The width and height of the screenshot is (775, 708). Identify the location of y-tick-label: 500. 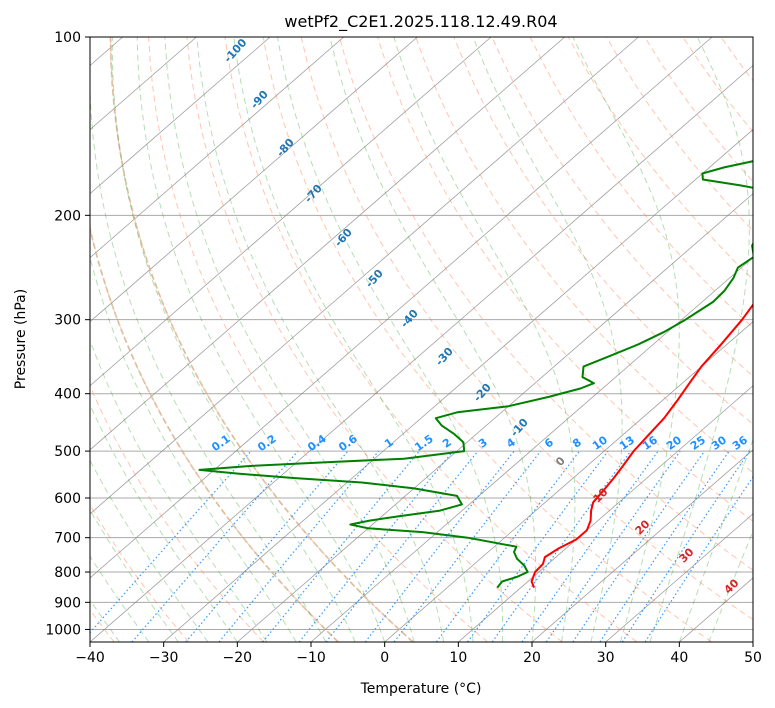
(67, 452).